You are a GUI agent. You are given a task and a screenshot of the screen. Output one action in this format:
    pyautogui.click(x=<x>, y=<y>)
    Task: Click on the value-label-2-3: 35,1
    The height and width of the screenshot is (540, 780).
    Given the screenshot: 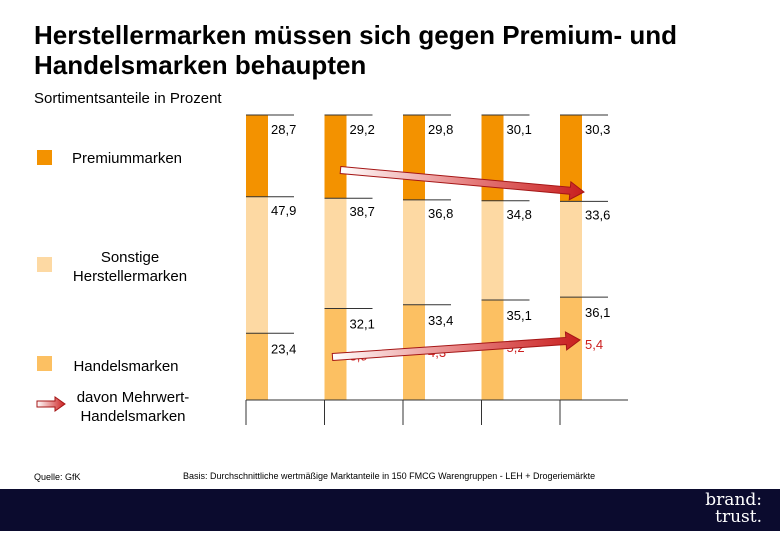 What is the action you would take?
    pyautogui.click(x=519, y=315)
    